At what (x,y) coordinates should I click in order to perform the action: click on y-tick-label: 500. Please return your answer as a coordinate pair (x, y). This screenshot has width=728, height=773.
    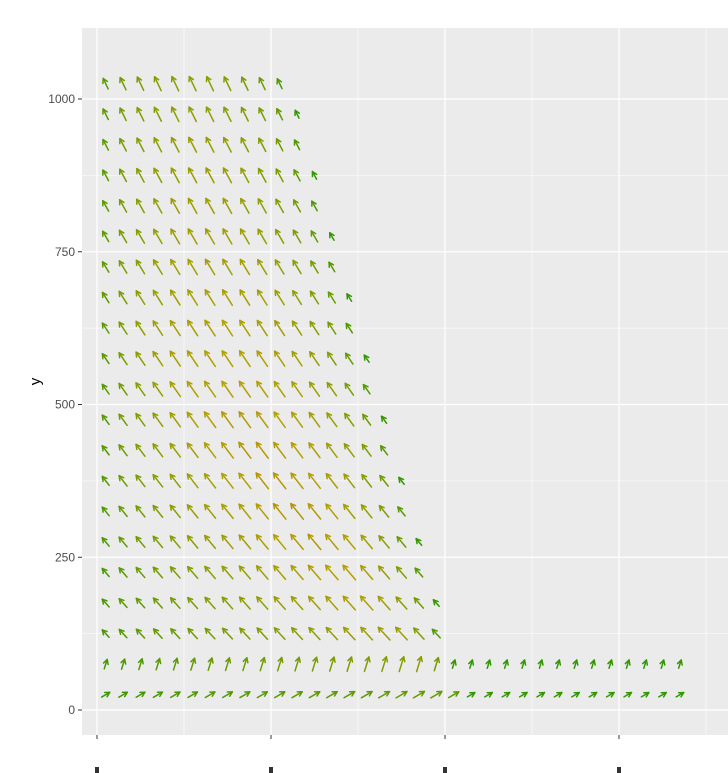
    Looking at the image, I should click on (65, 405).